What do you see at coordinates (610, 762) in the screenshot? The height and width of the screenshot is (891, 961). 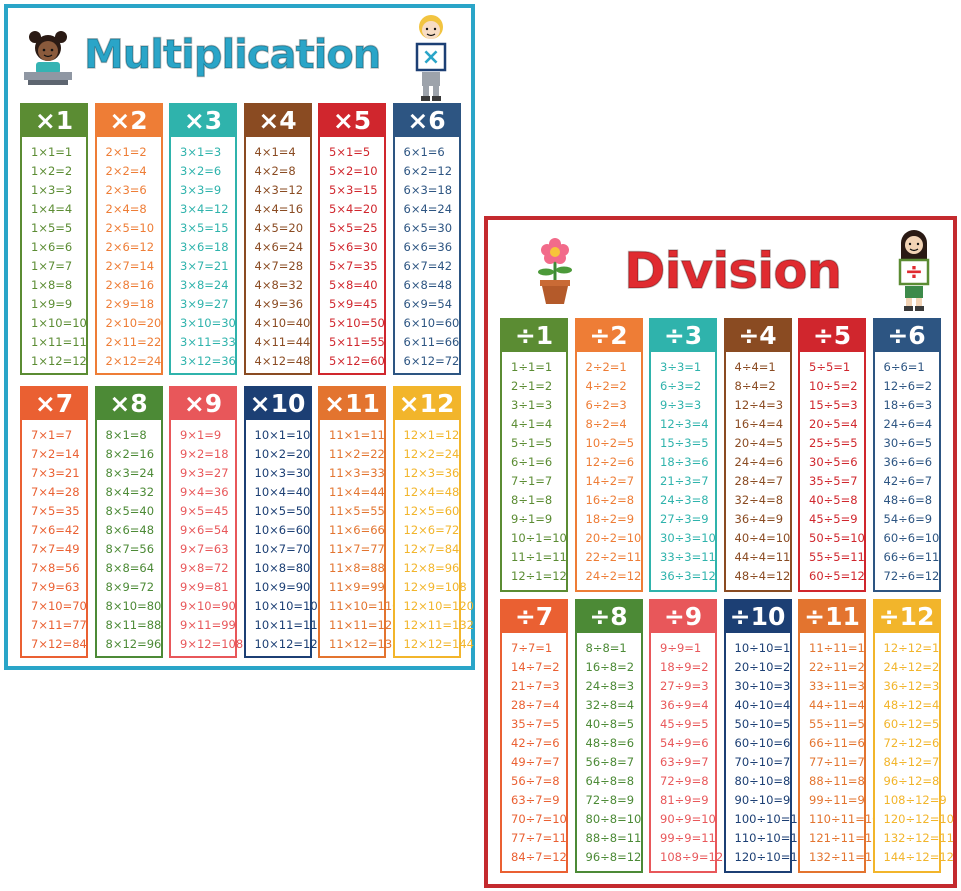 I see `fact-line: 56÷8=7` at bounding box center [610, 762].